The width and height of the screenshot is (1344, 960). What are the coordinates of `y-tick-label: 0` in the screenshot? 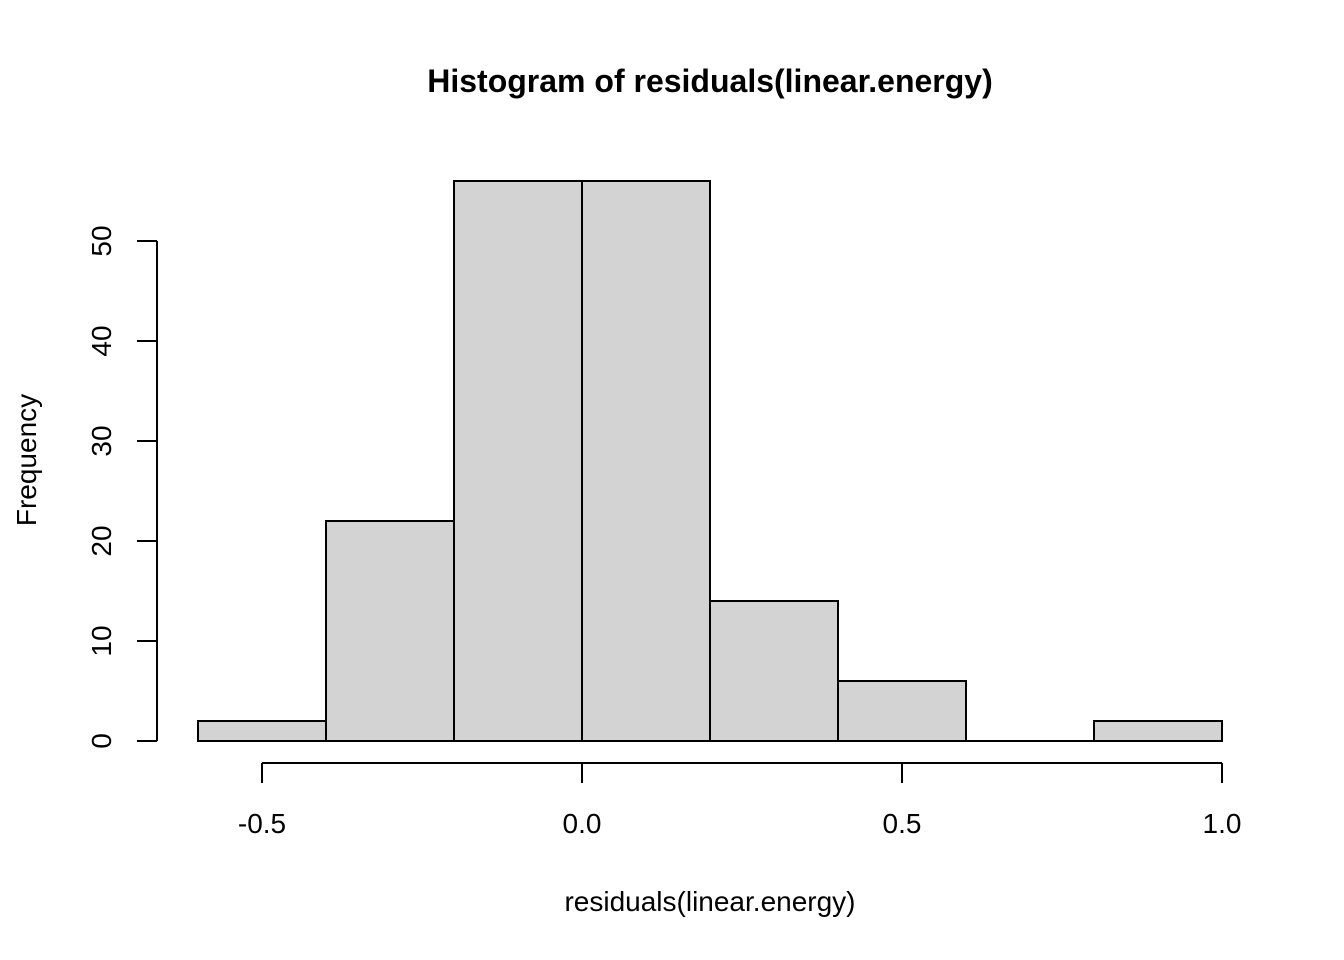 It's located at (101, 741).